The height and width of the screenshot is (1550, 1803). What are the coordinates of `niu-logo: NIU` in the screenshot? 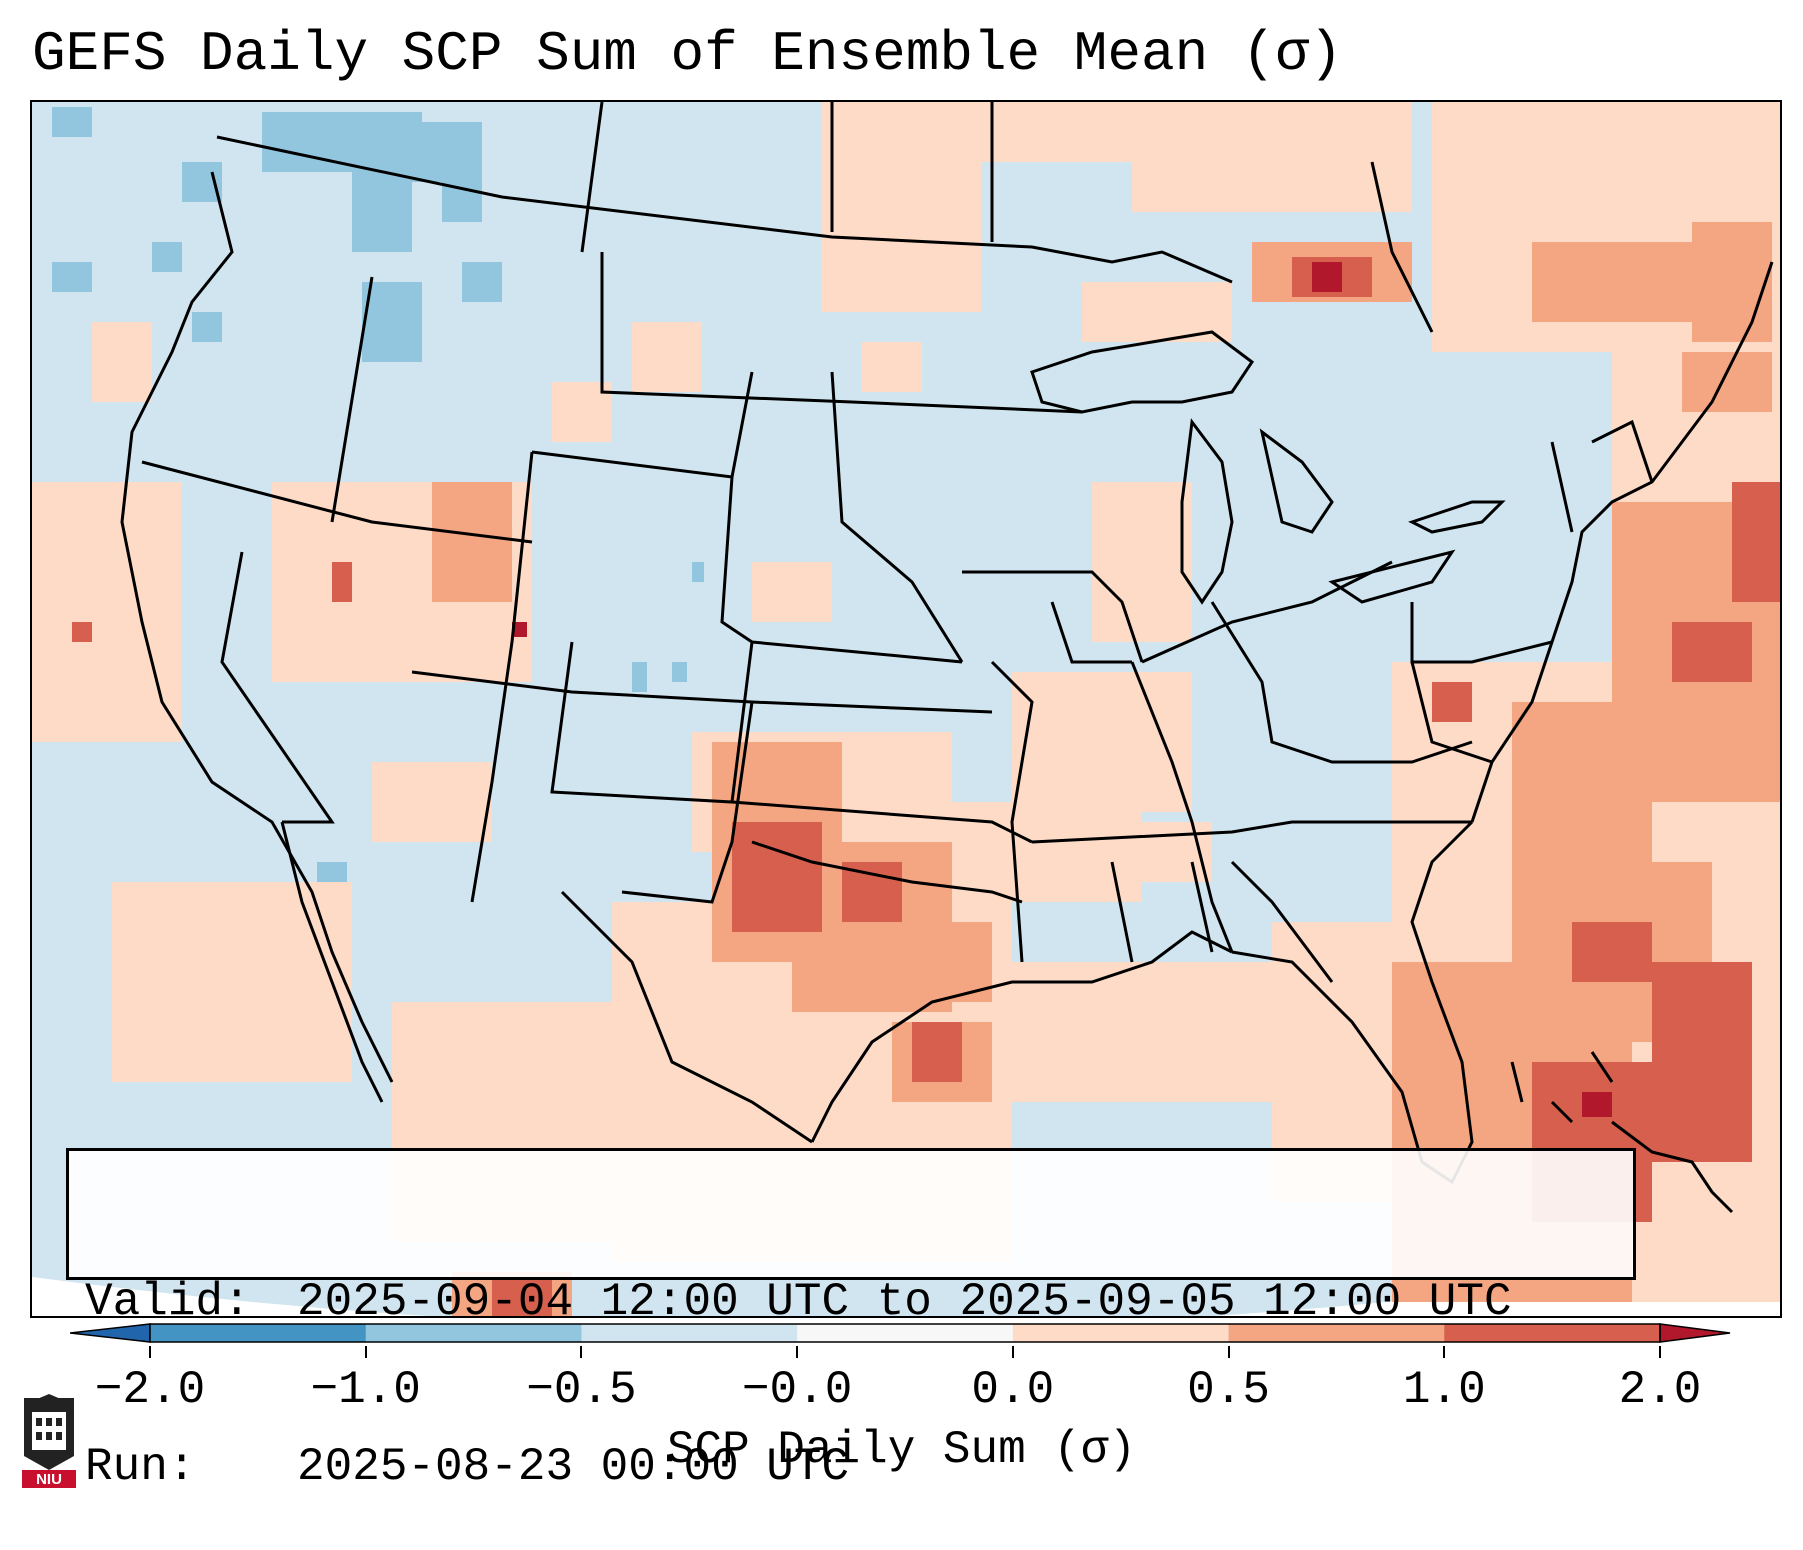 It's located at (49, 1440).